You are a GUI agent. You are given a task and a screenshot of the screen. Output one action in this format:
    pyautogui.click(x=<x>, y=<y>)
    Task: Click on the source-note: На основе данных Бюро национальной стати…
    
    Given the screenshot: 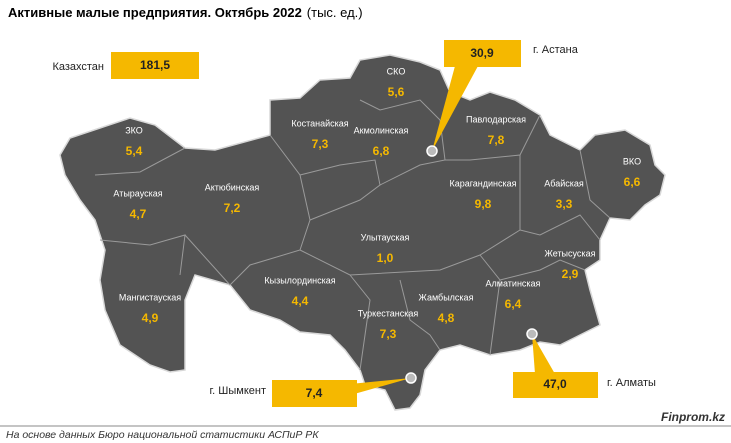 What is the action you would take?
    pyautogui.click(x=162, y=435)
    